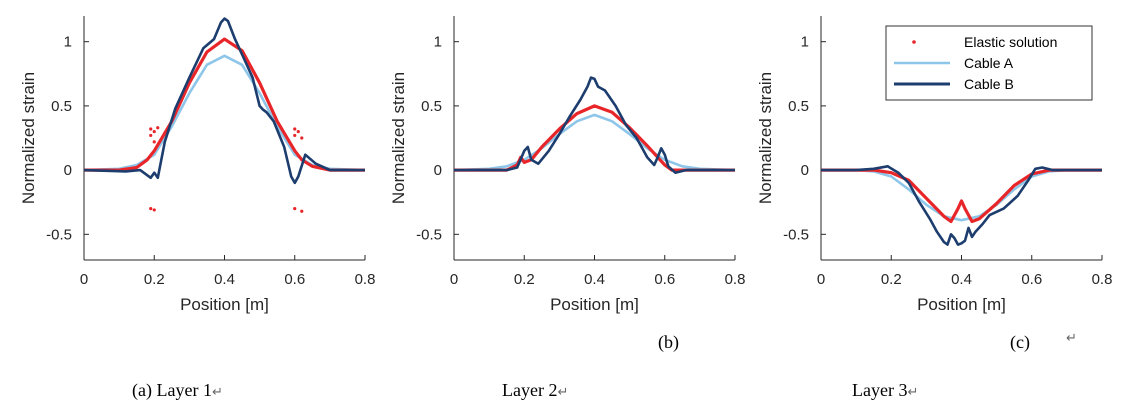  What do you see at coordinates (880, 390) in the screenshot?
I see `caption-layer-3-text: Layer 3` at bounding box center [880, 390].